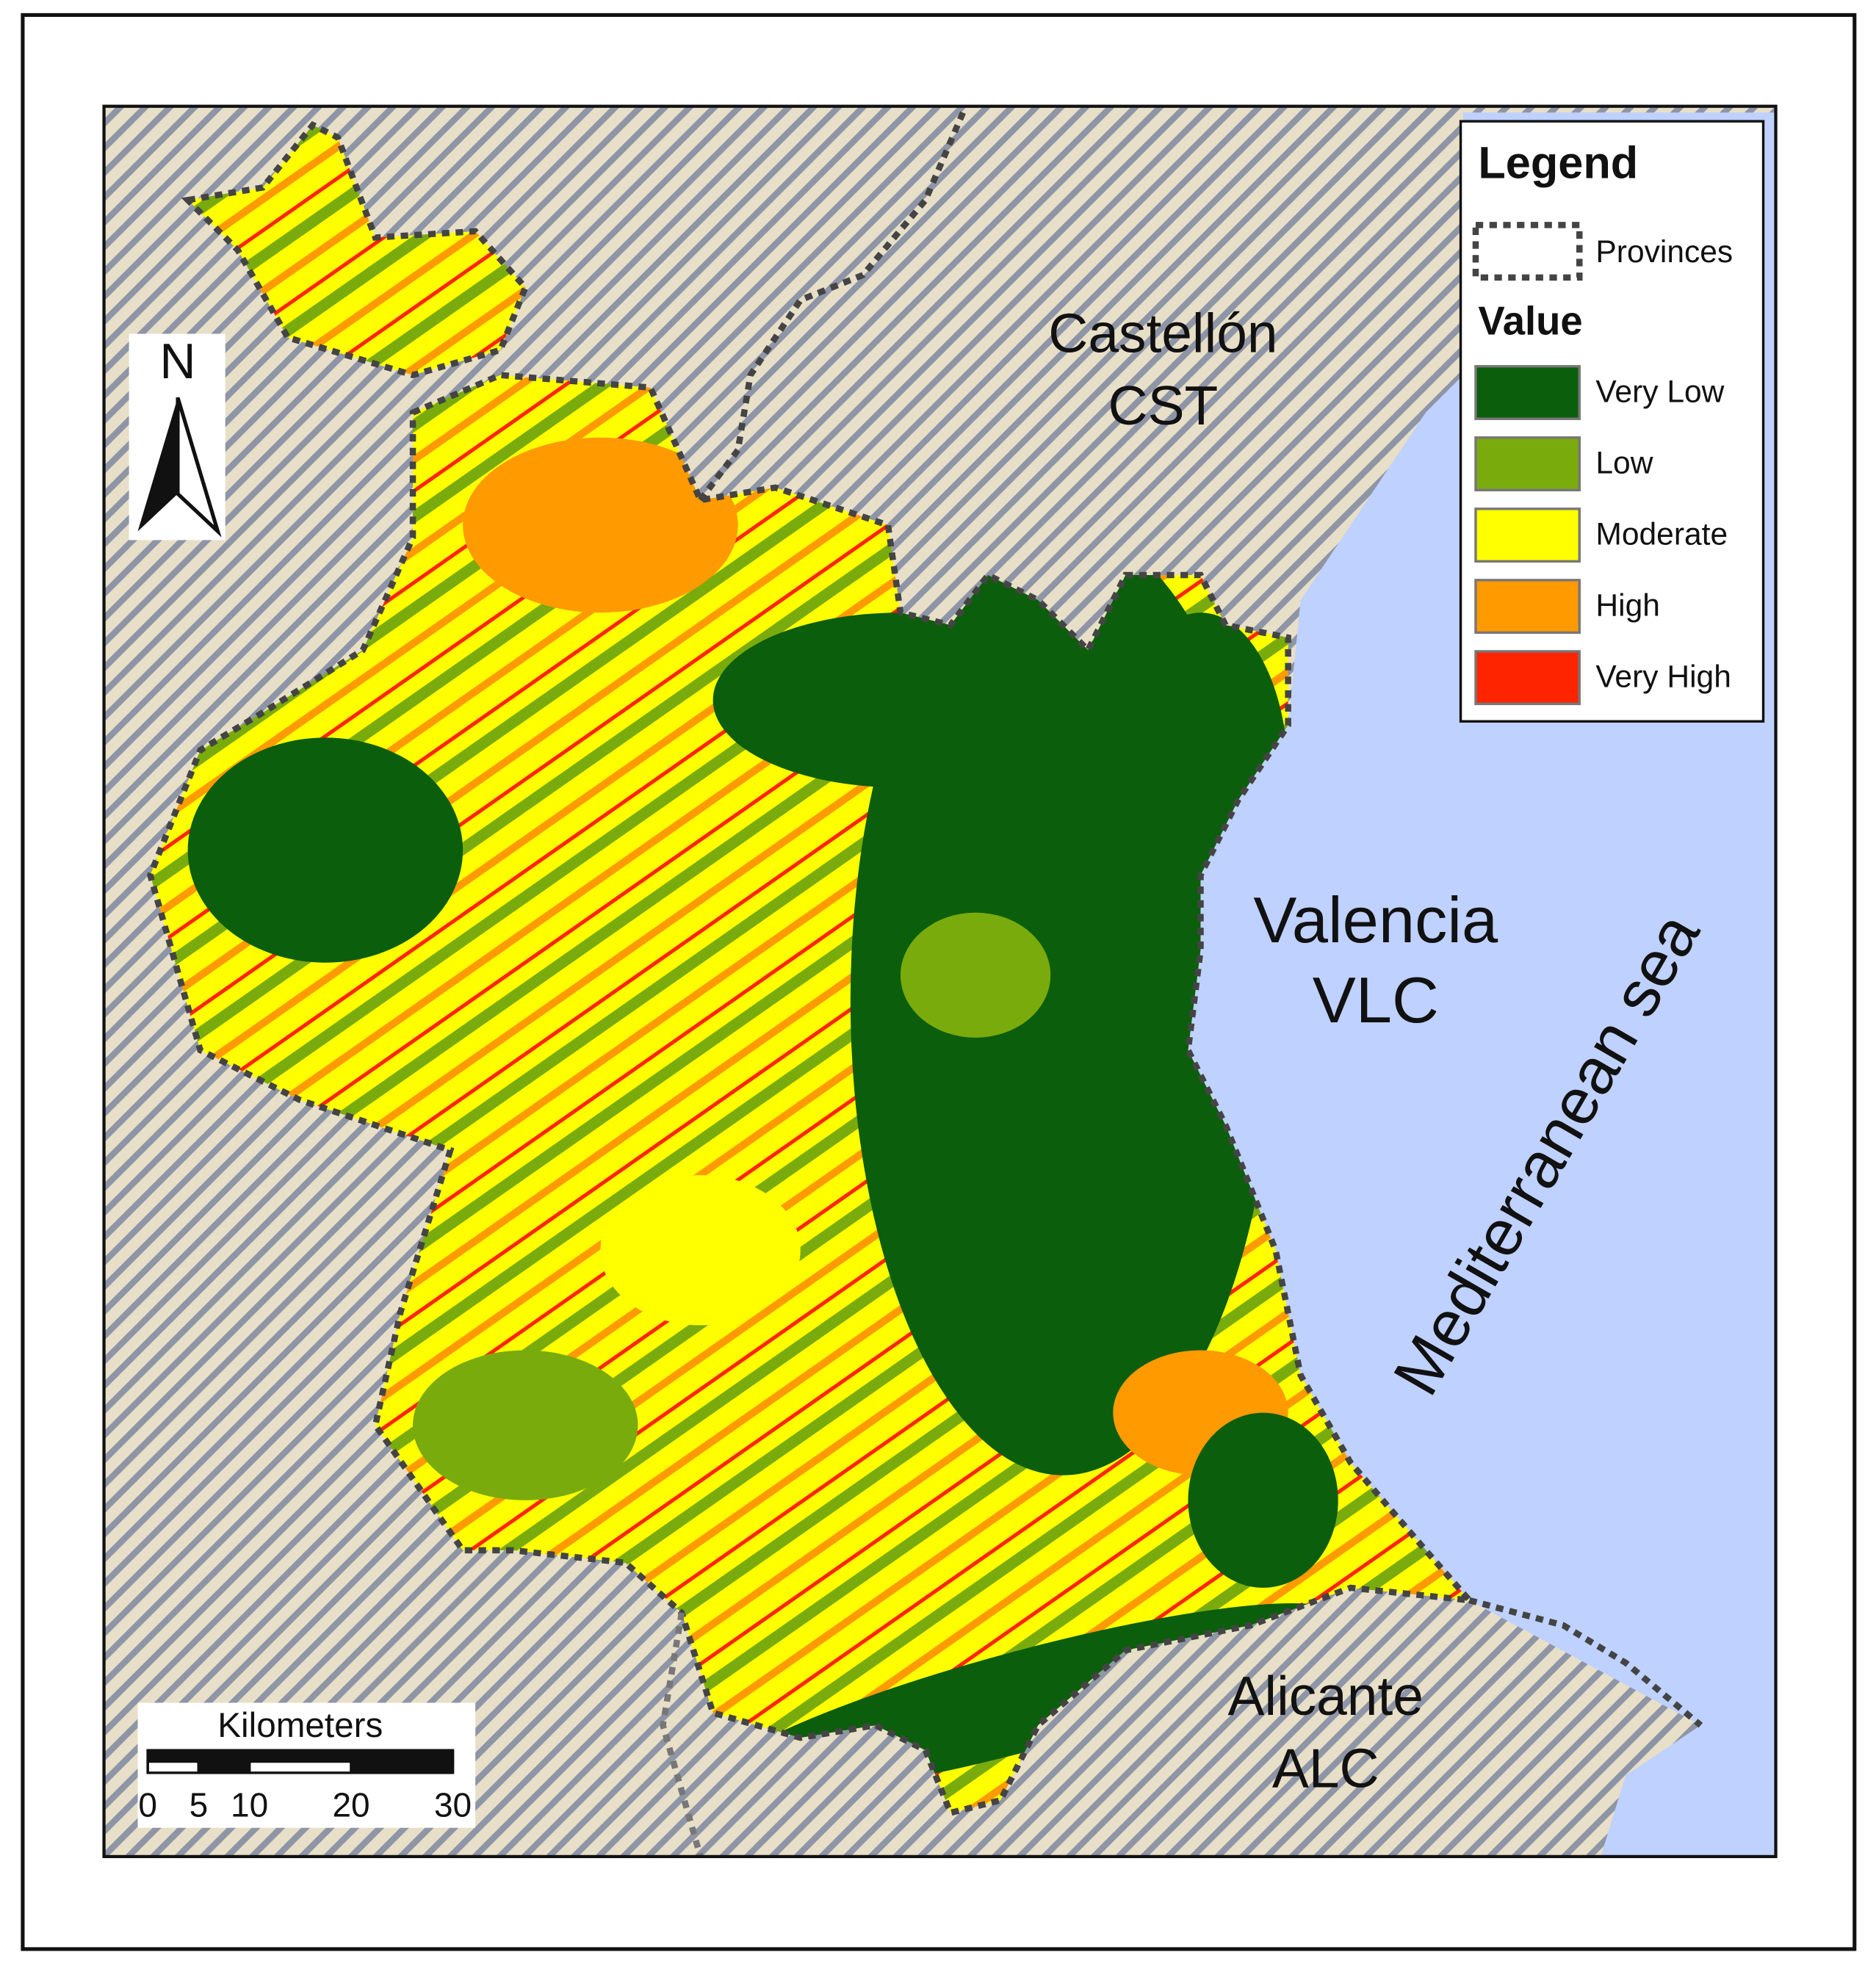 Image resolution: width=1876 pixels, height=1969 pixels. I want to click on legend-label: Provinces, so click(1664, 252).